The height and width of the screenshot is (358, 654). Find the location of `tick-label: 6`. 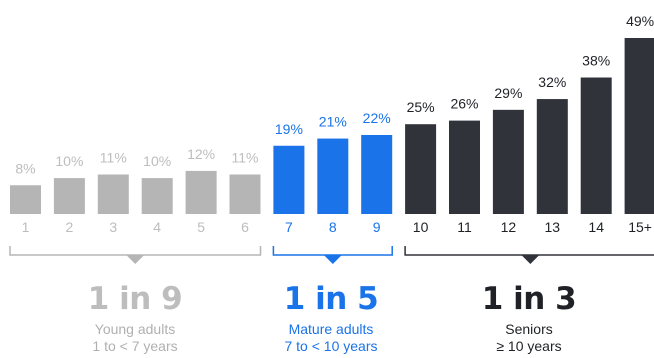

tick-label: 6 is located at coordinates (245, 227).